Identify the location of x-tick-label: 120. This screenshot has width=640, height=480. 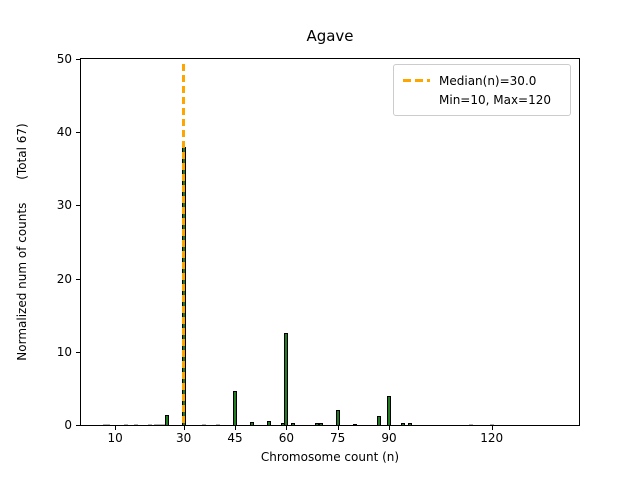
(492, 438).